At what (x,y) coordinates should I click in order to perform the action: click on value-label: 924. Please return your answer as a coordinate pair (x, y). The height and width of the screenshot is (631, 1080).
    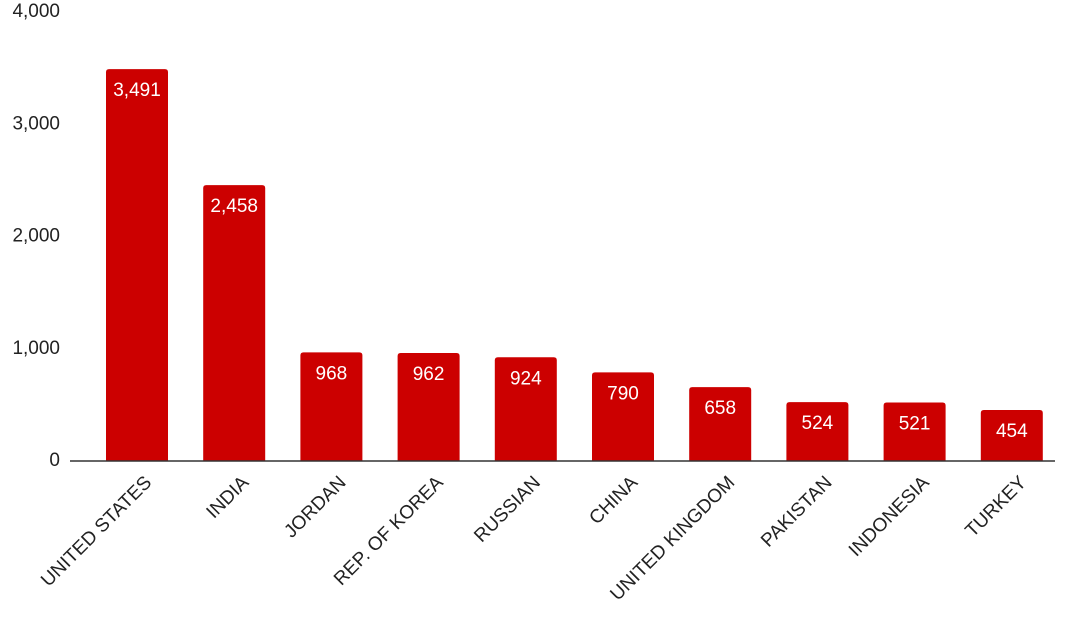
    Looking at the image, I should click on (526, 378).